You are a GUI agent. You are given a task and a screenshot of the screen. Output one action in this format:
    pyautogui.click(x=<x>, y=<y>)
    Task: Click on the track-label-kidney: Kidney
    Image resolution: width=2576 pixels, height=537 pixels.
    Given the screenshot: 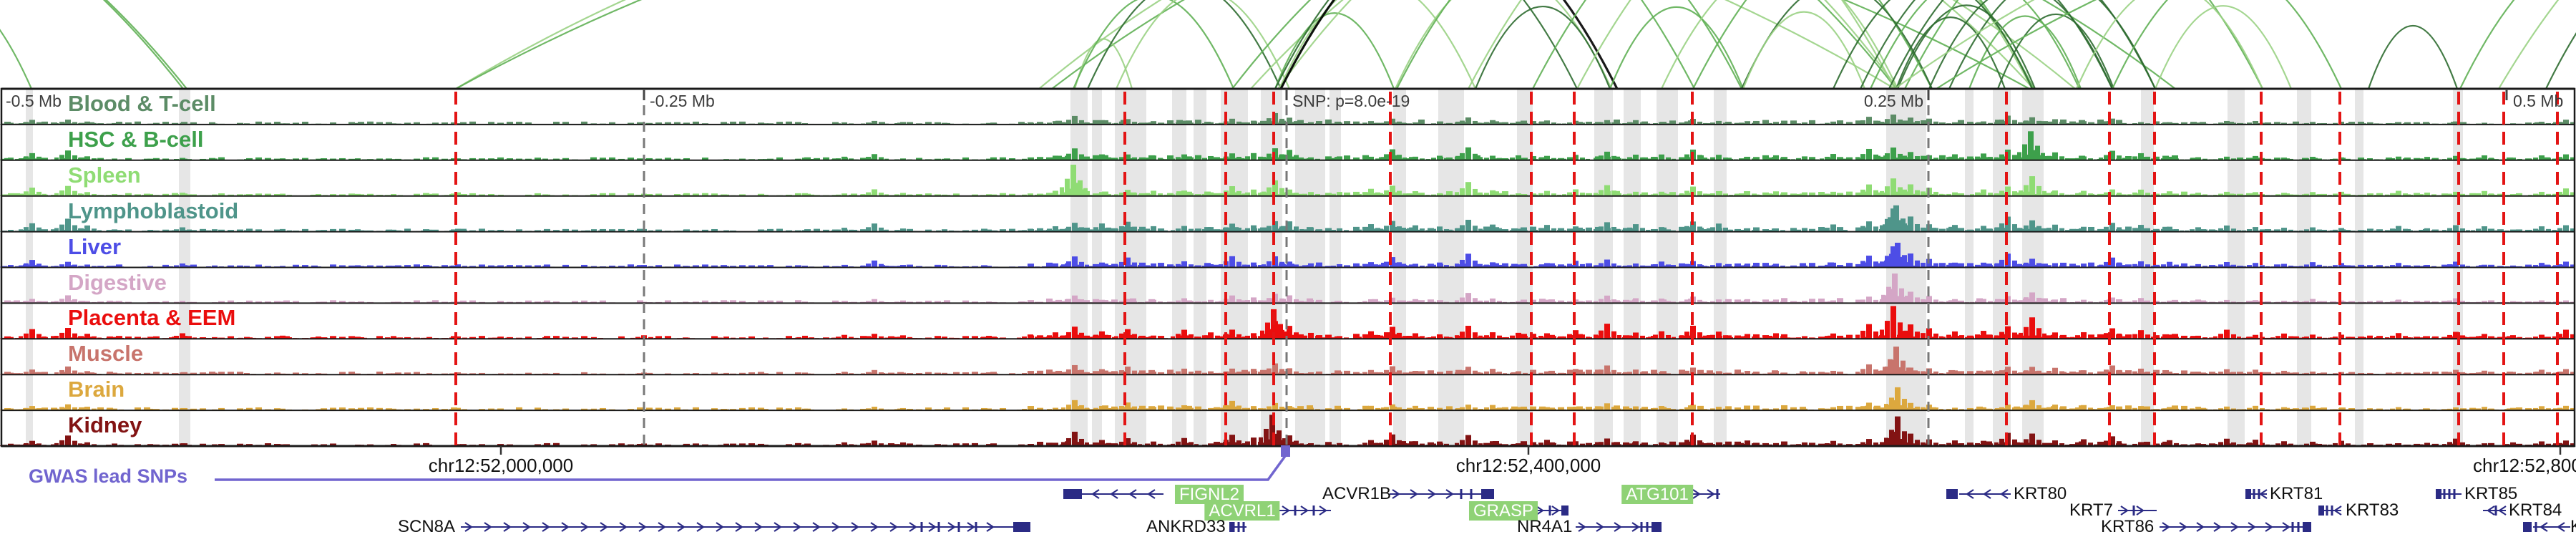 What is the action you would take?
    pyautogui.click(x=105, y=425)
    